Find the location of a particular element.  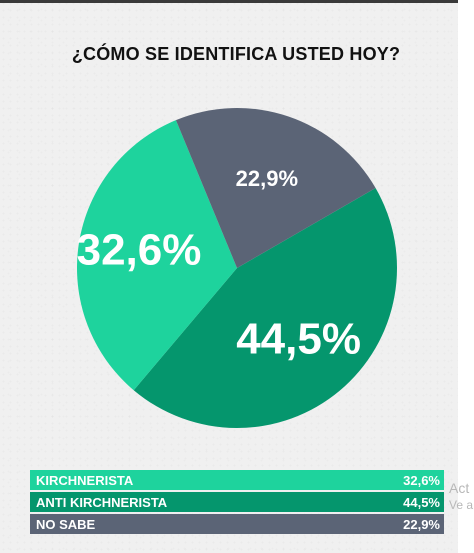

legend-value: 44,5% is located at coordinates (421, 502).